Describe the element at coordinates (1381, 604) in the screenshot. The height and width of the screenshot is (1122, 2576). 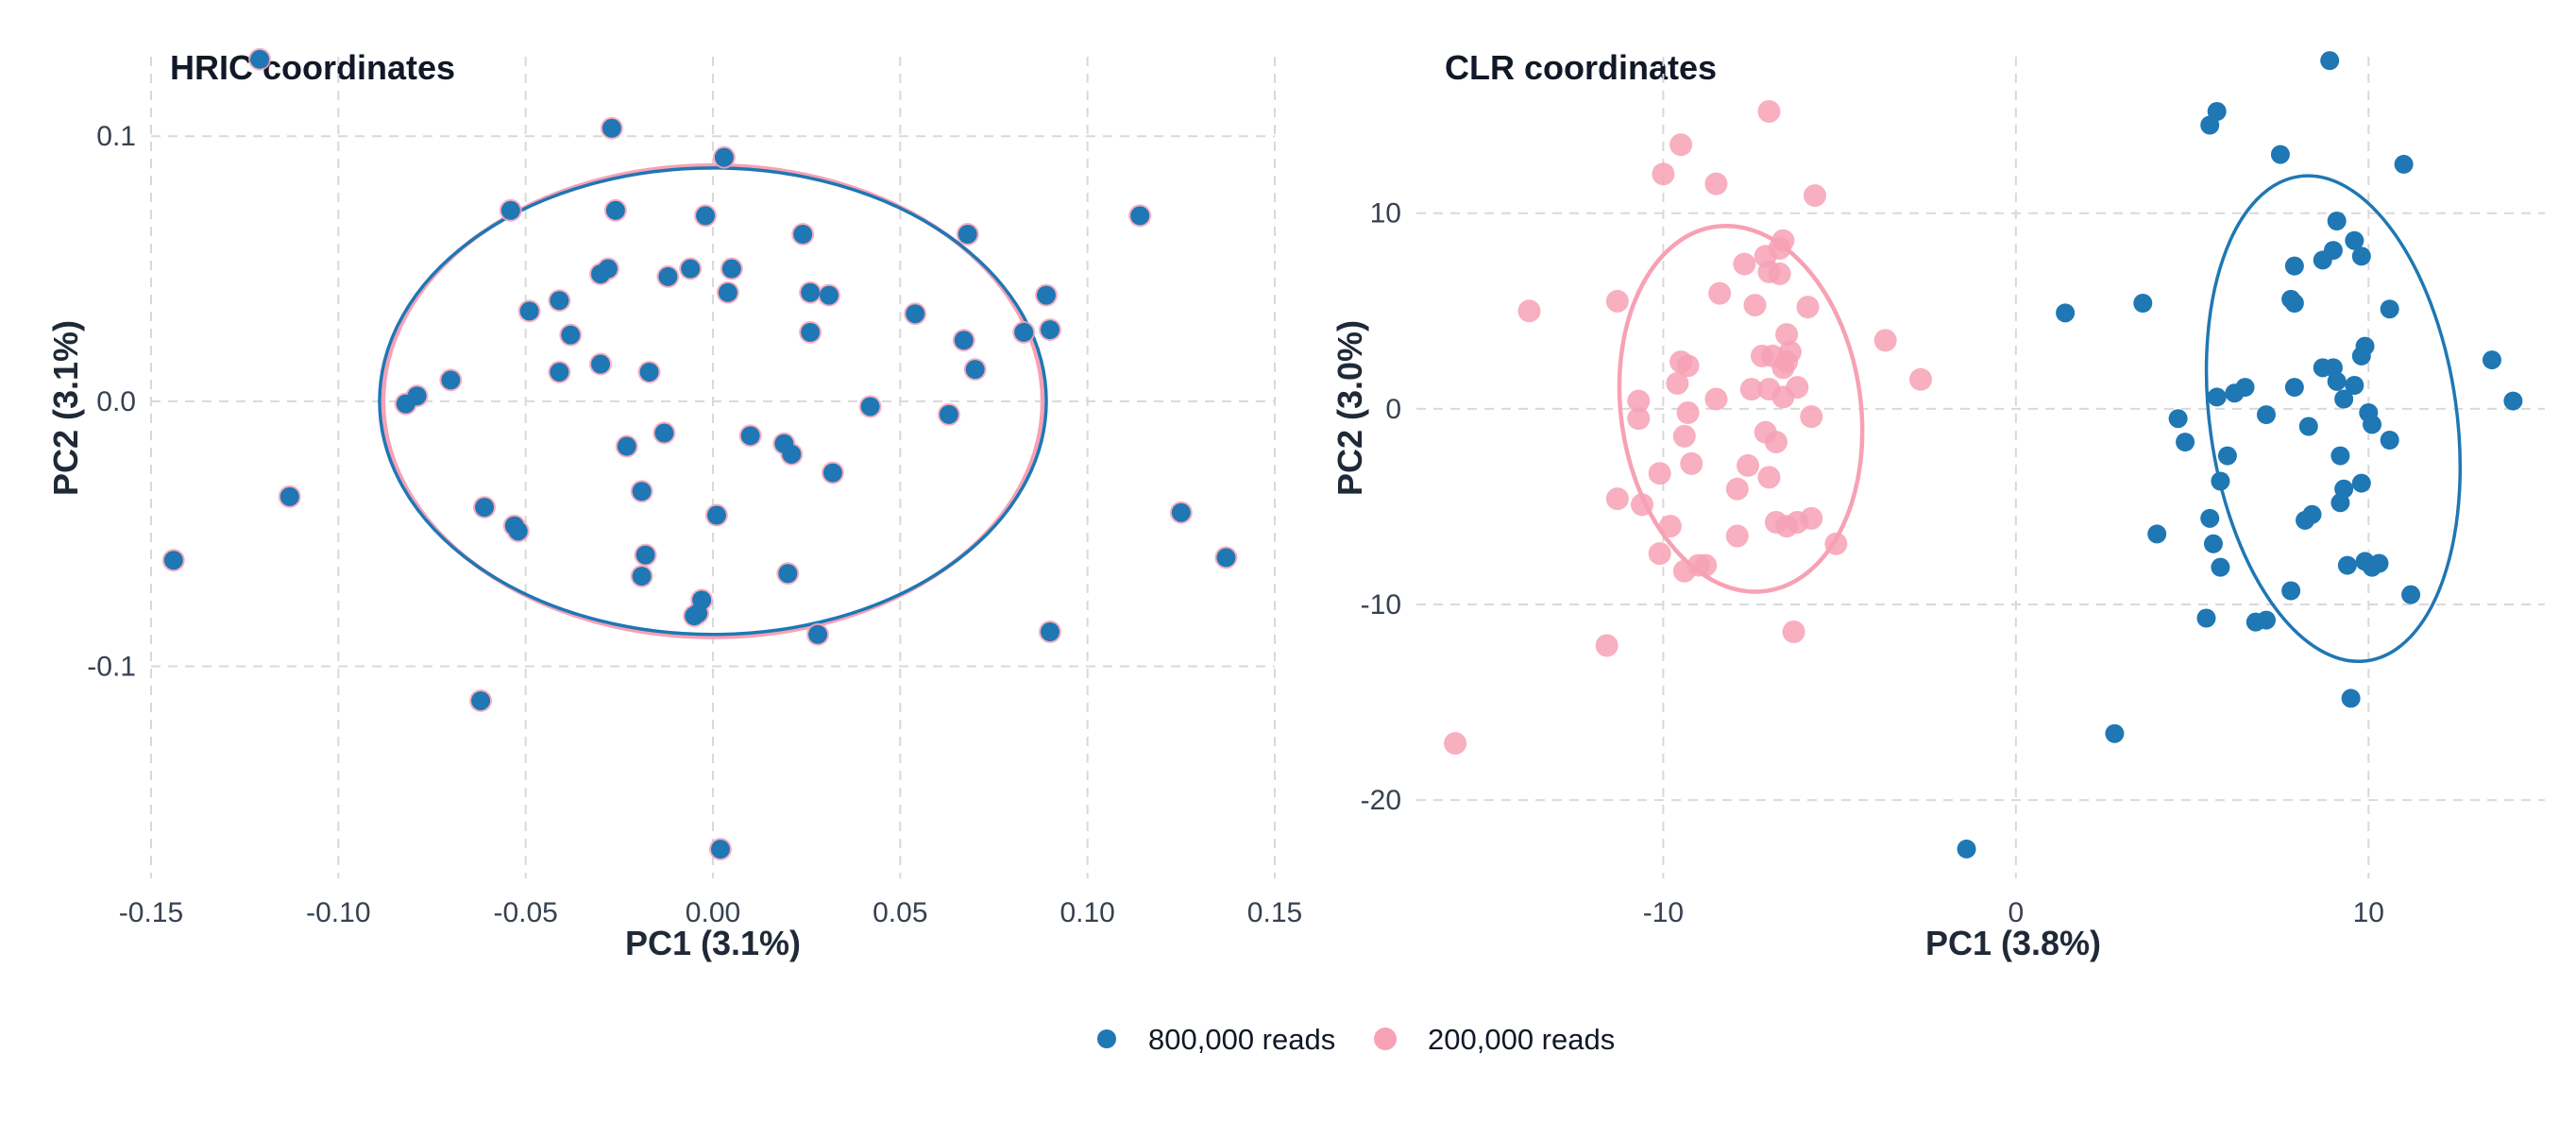
I see `y-tick-label: -10` at that location.